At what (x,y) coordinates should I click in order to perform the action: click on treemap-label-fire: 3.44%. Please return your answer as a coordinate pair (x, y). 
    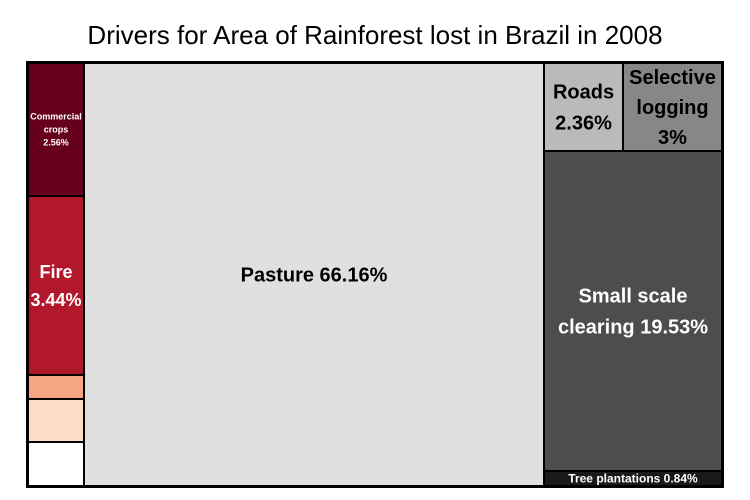
    Looking at the image, I should click on (55, 300).